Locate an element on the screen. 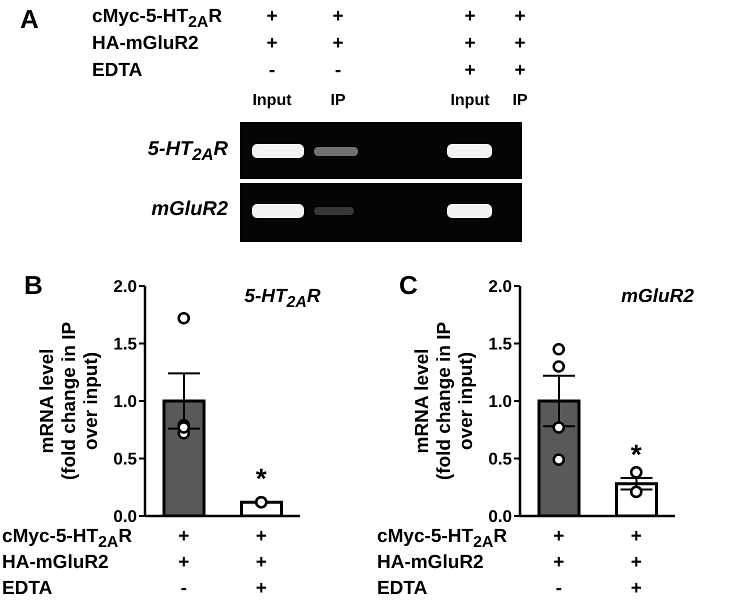 This screenshot has height=606, width=750. chart-title: B is located at coordinates (33, 285).